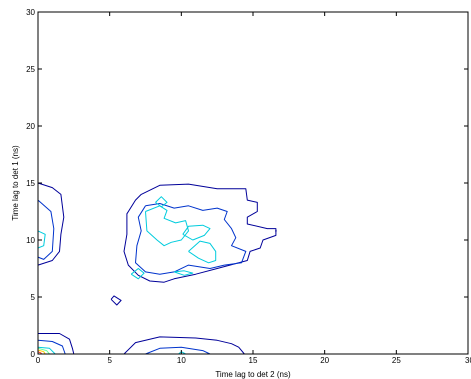 The width and height of the screenshot is (471, 379). Describe the element at coordinates (468, 360) in the screenshot. I see `x-tick-label-30: 30` at that location.